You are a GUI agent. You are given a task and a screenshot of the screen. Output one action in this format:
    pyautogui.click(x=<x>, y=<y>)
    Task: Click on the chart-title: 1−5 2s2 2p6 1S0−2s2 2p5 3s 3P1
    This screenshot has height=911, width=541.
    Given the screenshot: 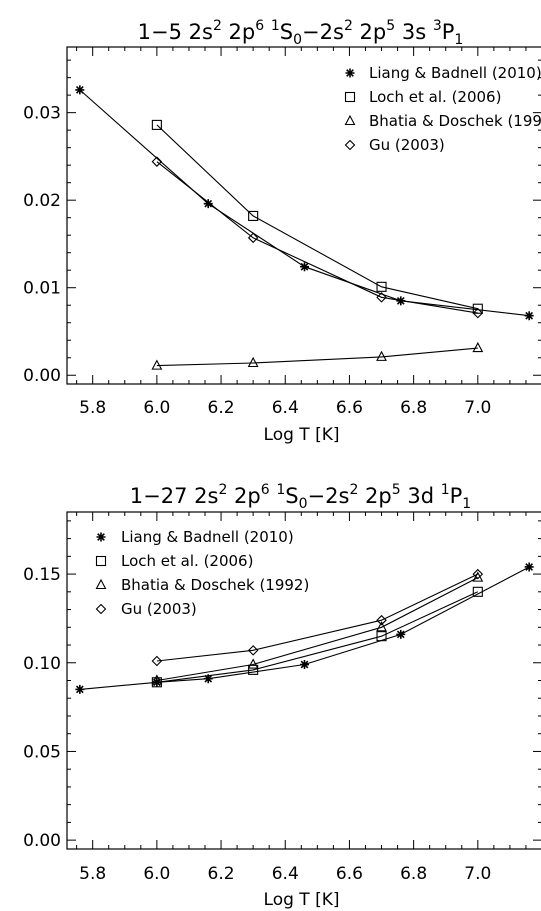 What is the action you would take?
    pyautogui.click(x=301, y=33)
    